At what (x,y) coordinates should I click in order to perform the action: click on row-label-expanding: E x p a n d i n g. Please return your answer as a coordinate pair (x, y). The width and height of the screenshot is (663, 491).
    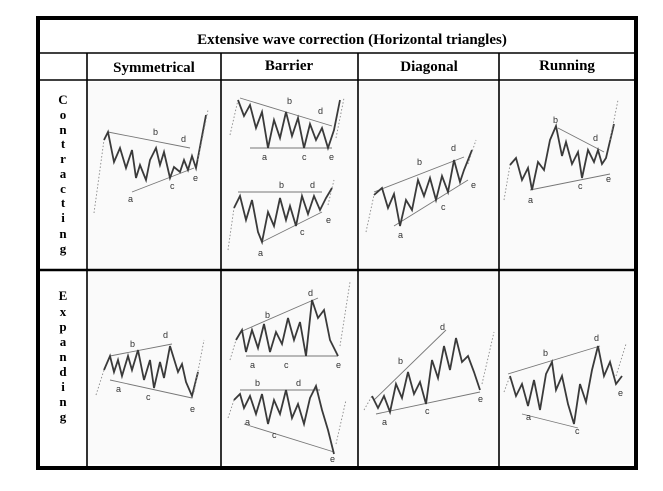
    Looking at the image, I should click on (63, 356).